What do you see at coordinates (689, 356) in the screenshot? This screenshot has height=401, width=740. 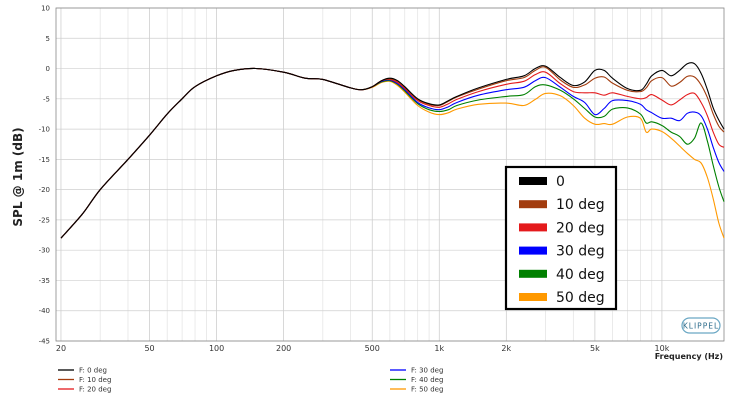 I see `x-axis-title: Frequency (Hz)` at bounding box center [689, 356].